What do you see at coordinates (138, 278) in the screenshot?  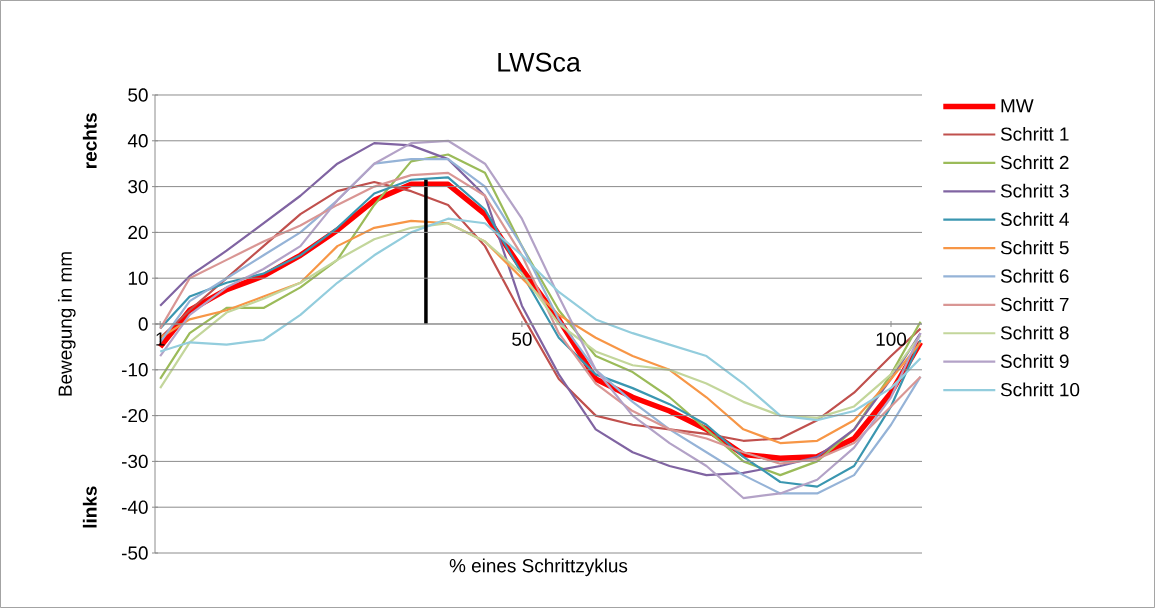 I see `y-tick-label: 10` at bounding box center [138, 278].